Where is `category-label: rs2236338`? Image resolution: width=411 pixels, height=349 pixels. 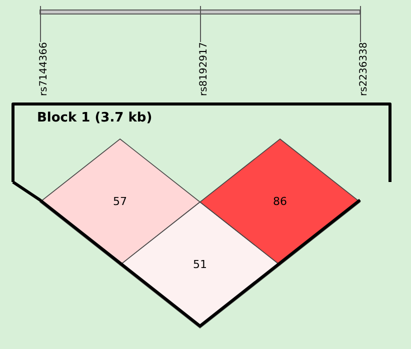 category-label: rs2236338 is located at coordinates (364, 69).